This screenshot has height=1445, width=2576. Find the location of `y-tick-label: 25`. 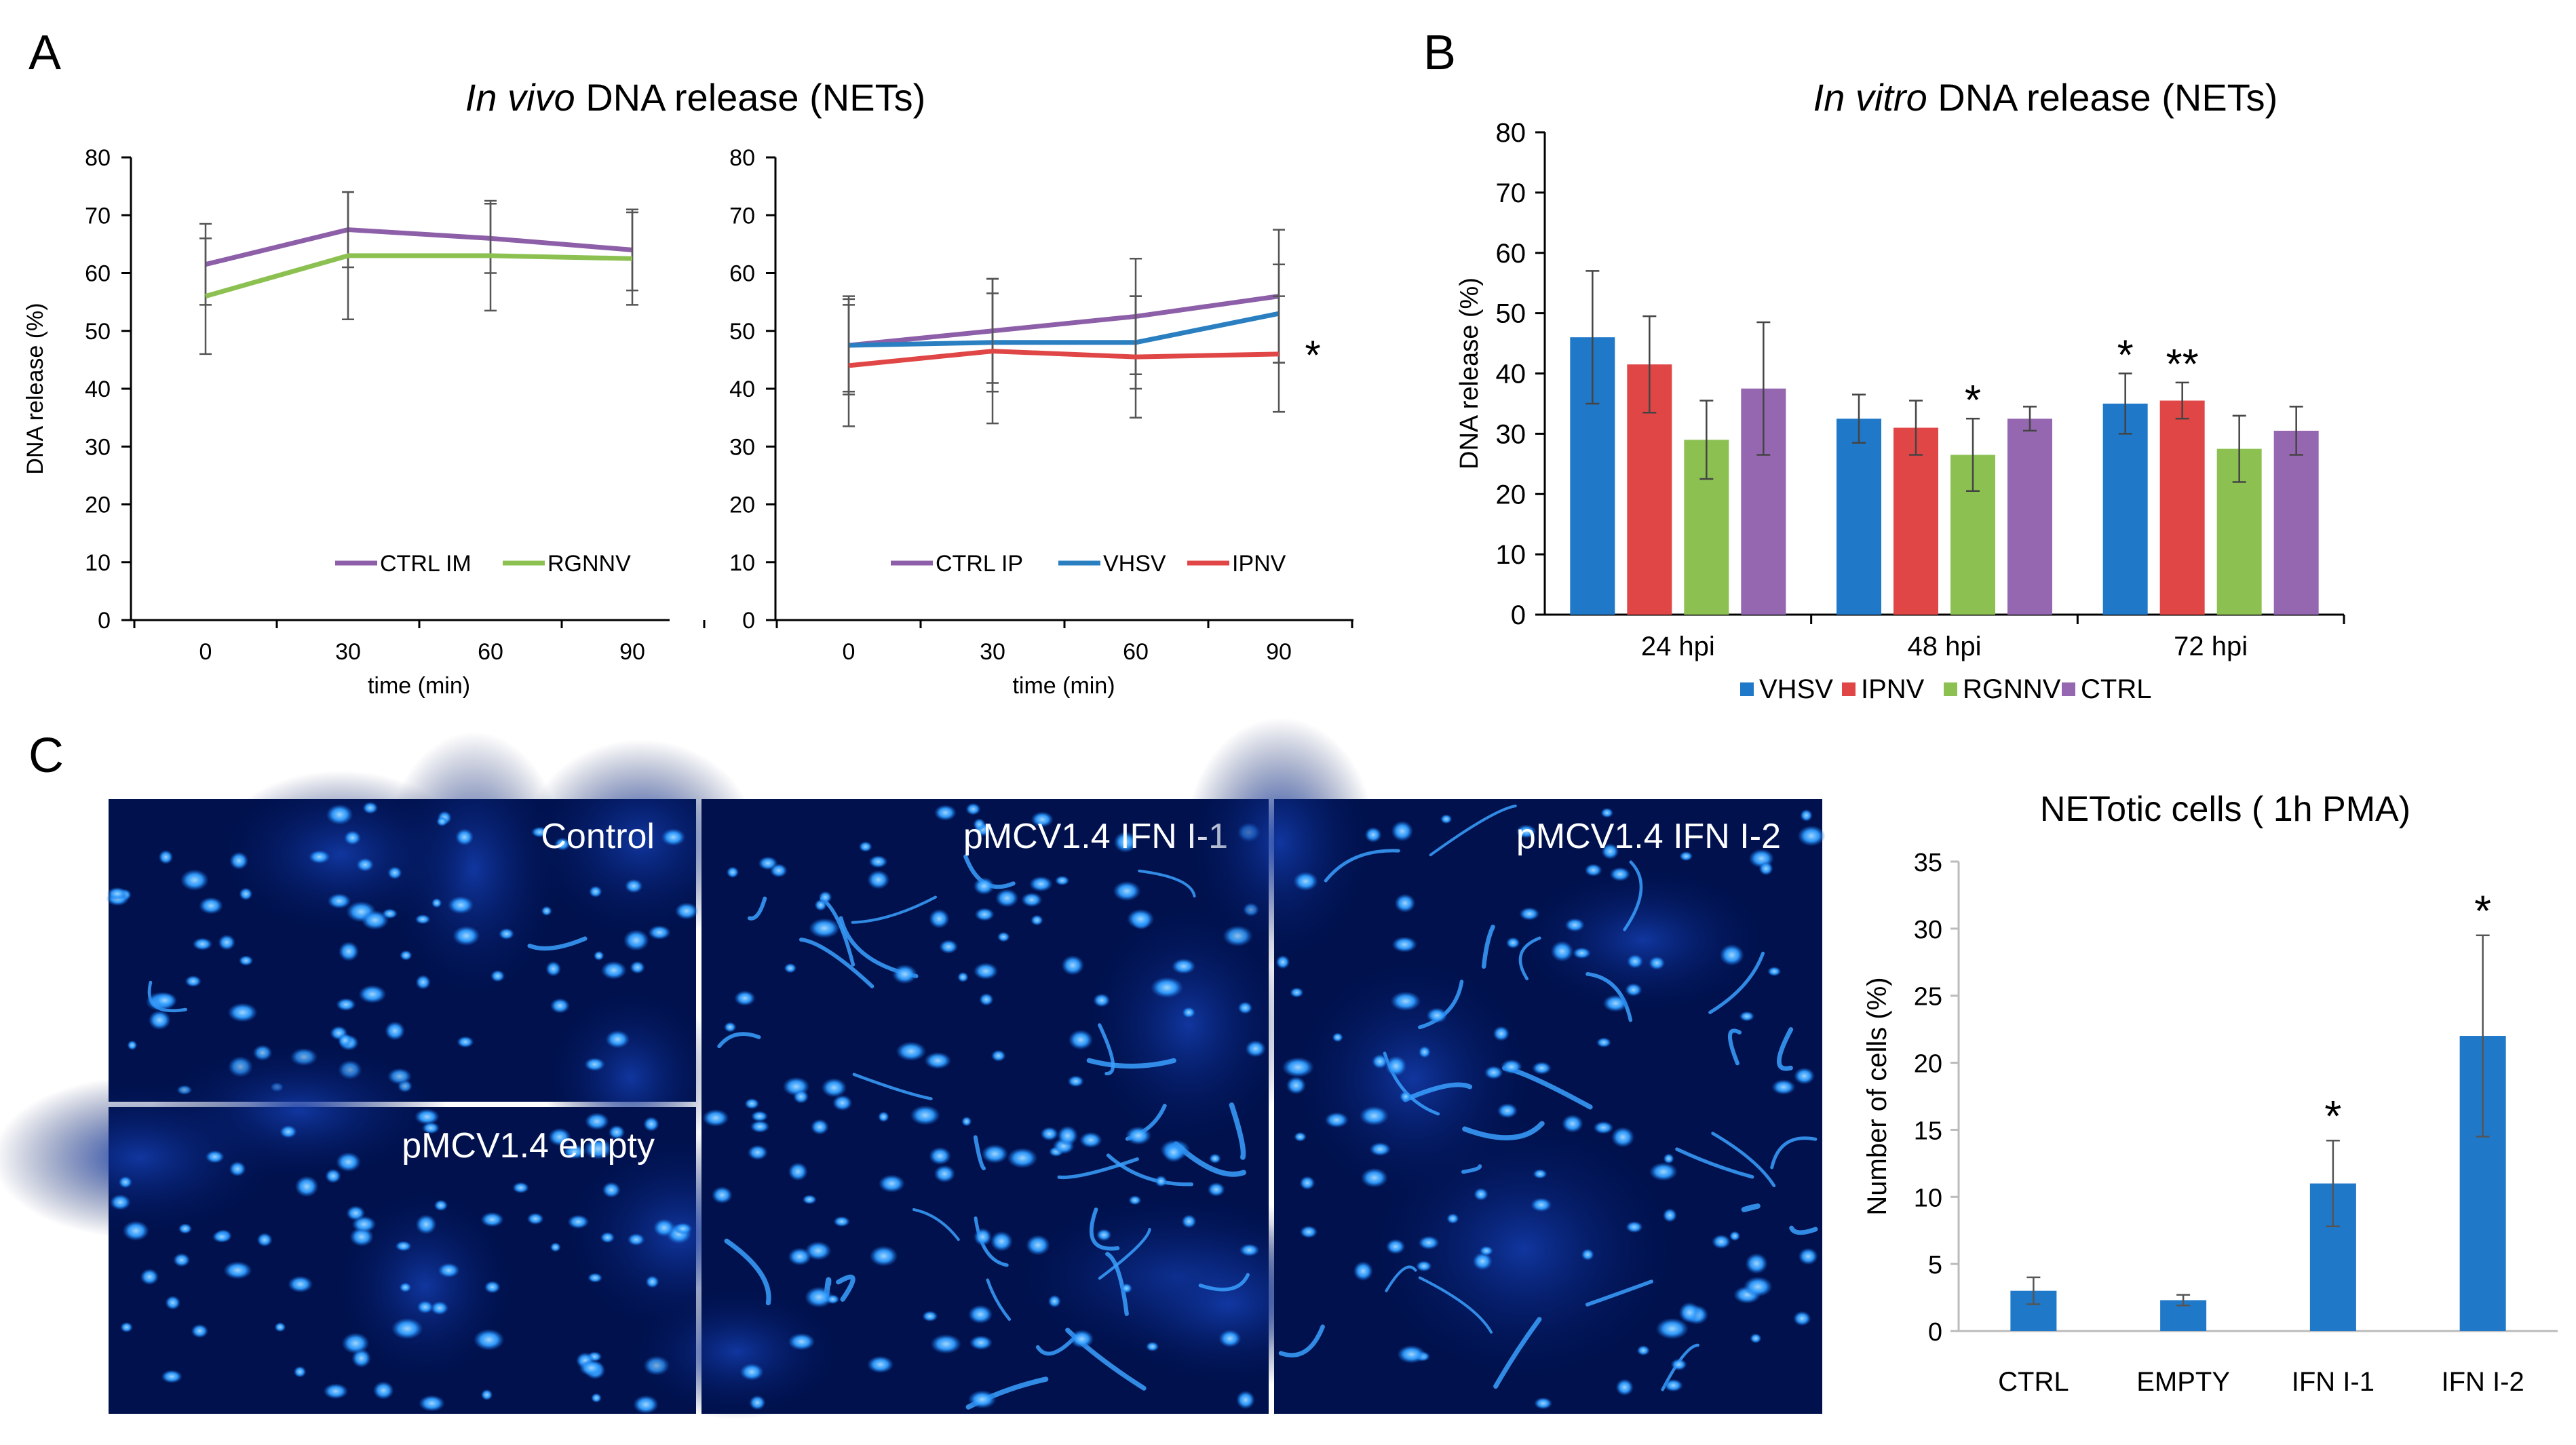

y-tick-label: 25 is located at coordinates (1928, 997).